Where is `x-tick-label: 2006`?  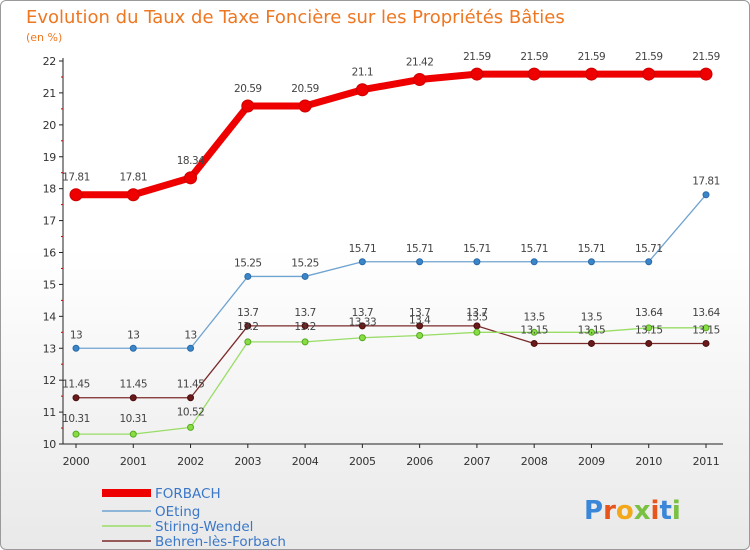 x-tick-label: 2006 is located at coordinates (419, 461).